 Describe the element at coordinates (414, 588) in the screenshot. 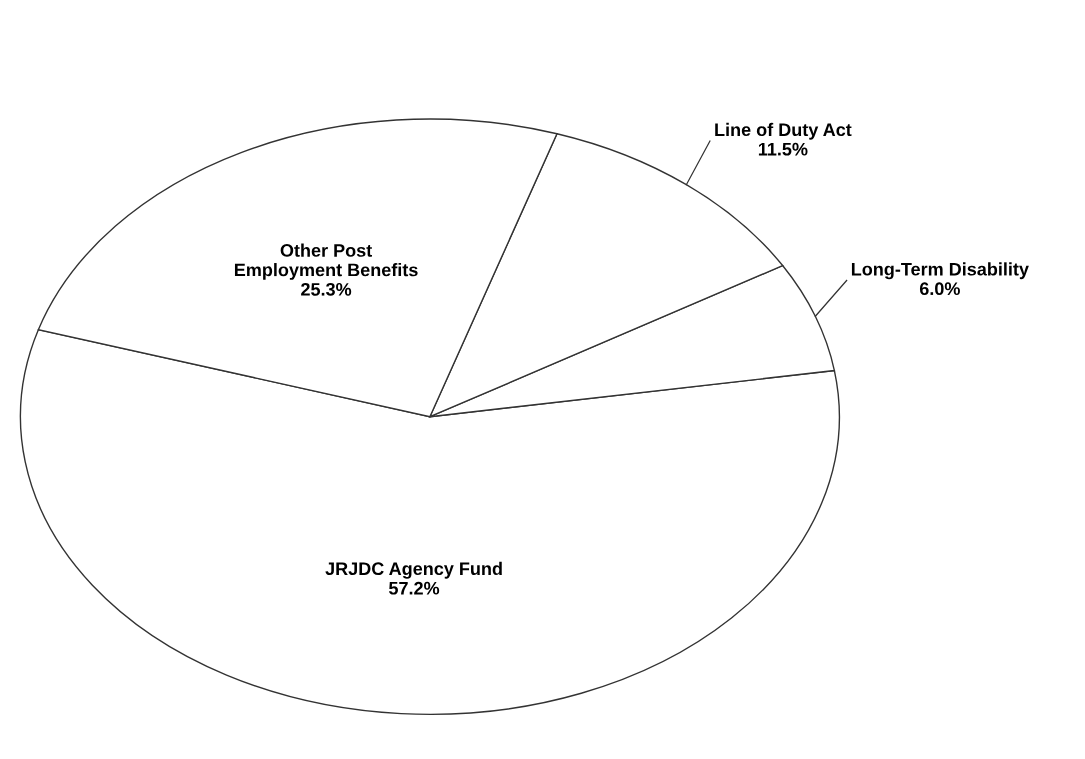

I see `data-label: 57.2%` at that location.